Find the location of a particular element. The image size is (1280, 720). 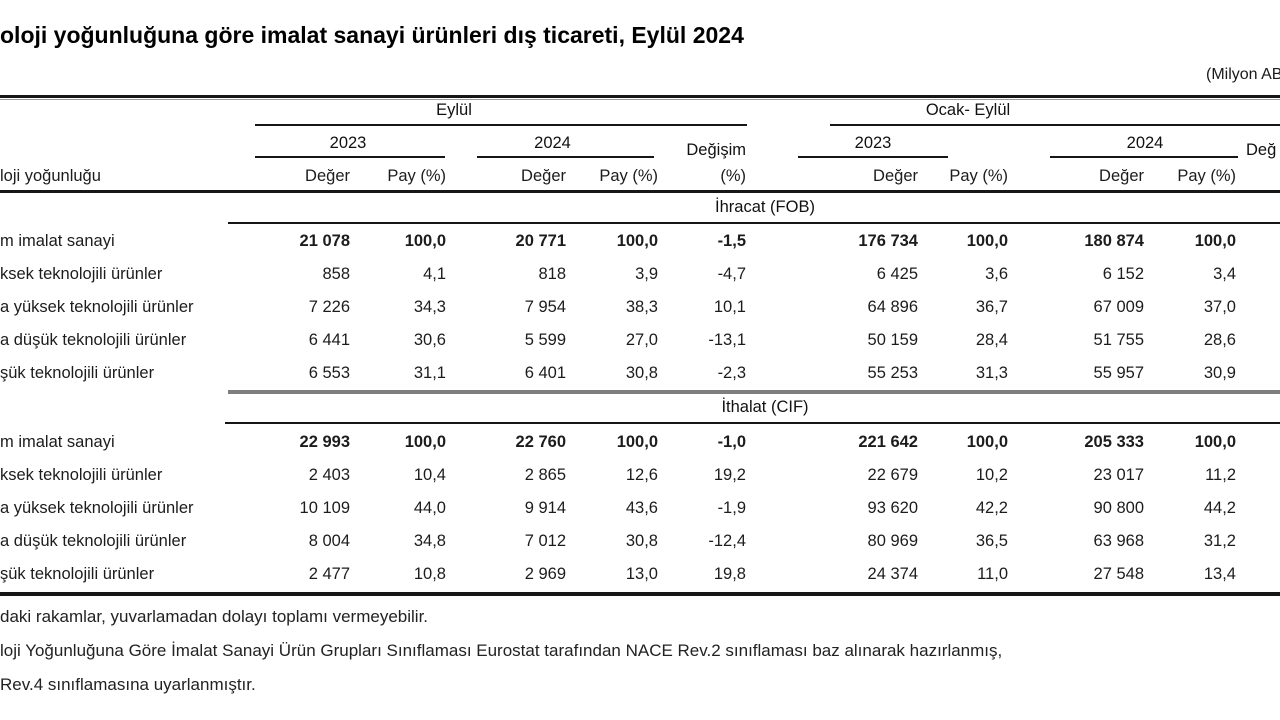

cell-value: 8 004 is located at coordinates (329, 541).